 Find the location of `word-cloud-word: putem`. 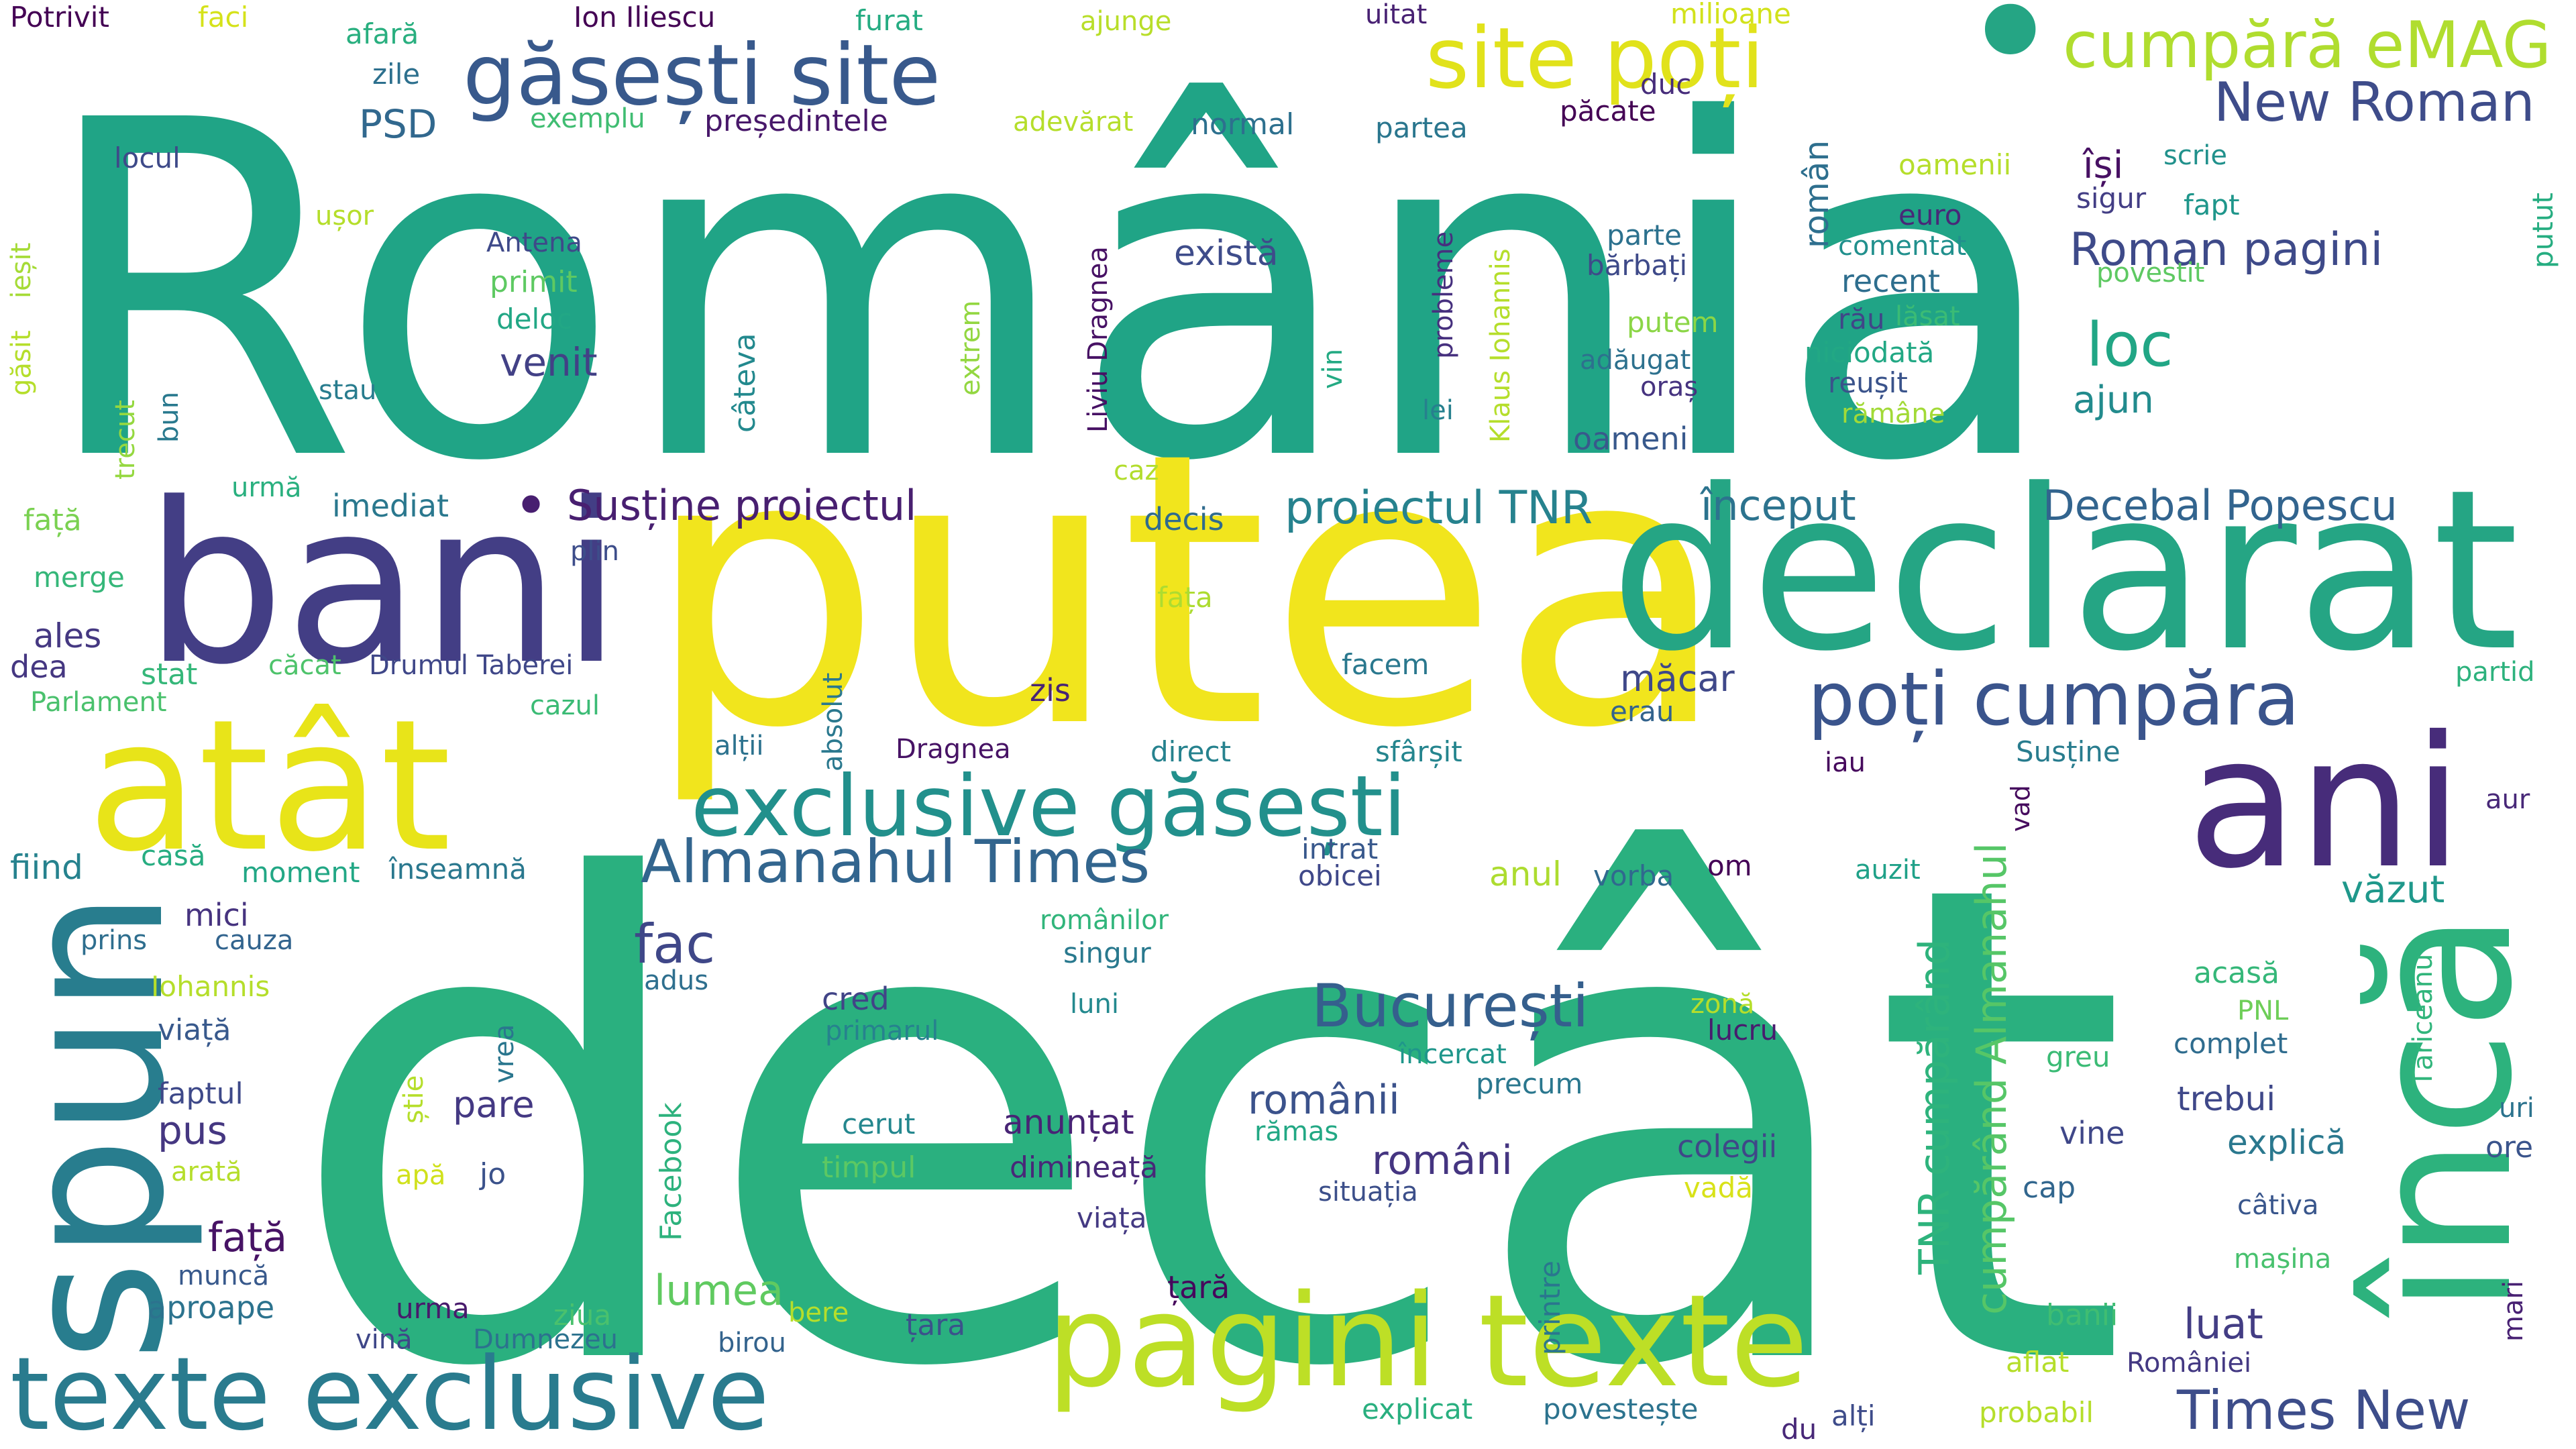

word-cloud-word: putem is located at coordinates (1673, 322).